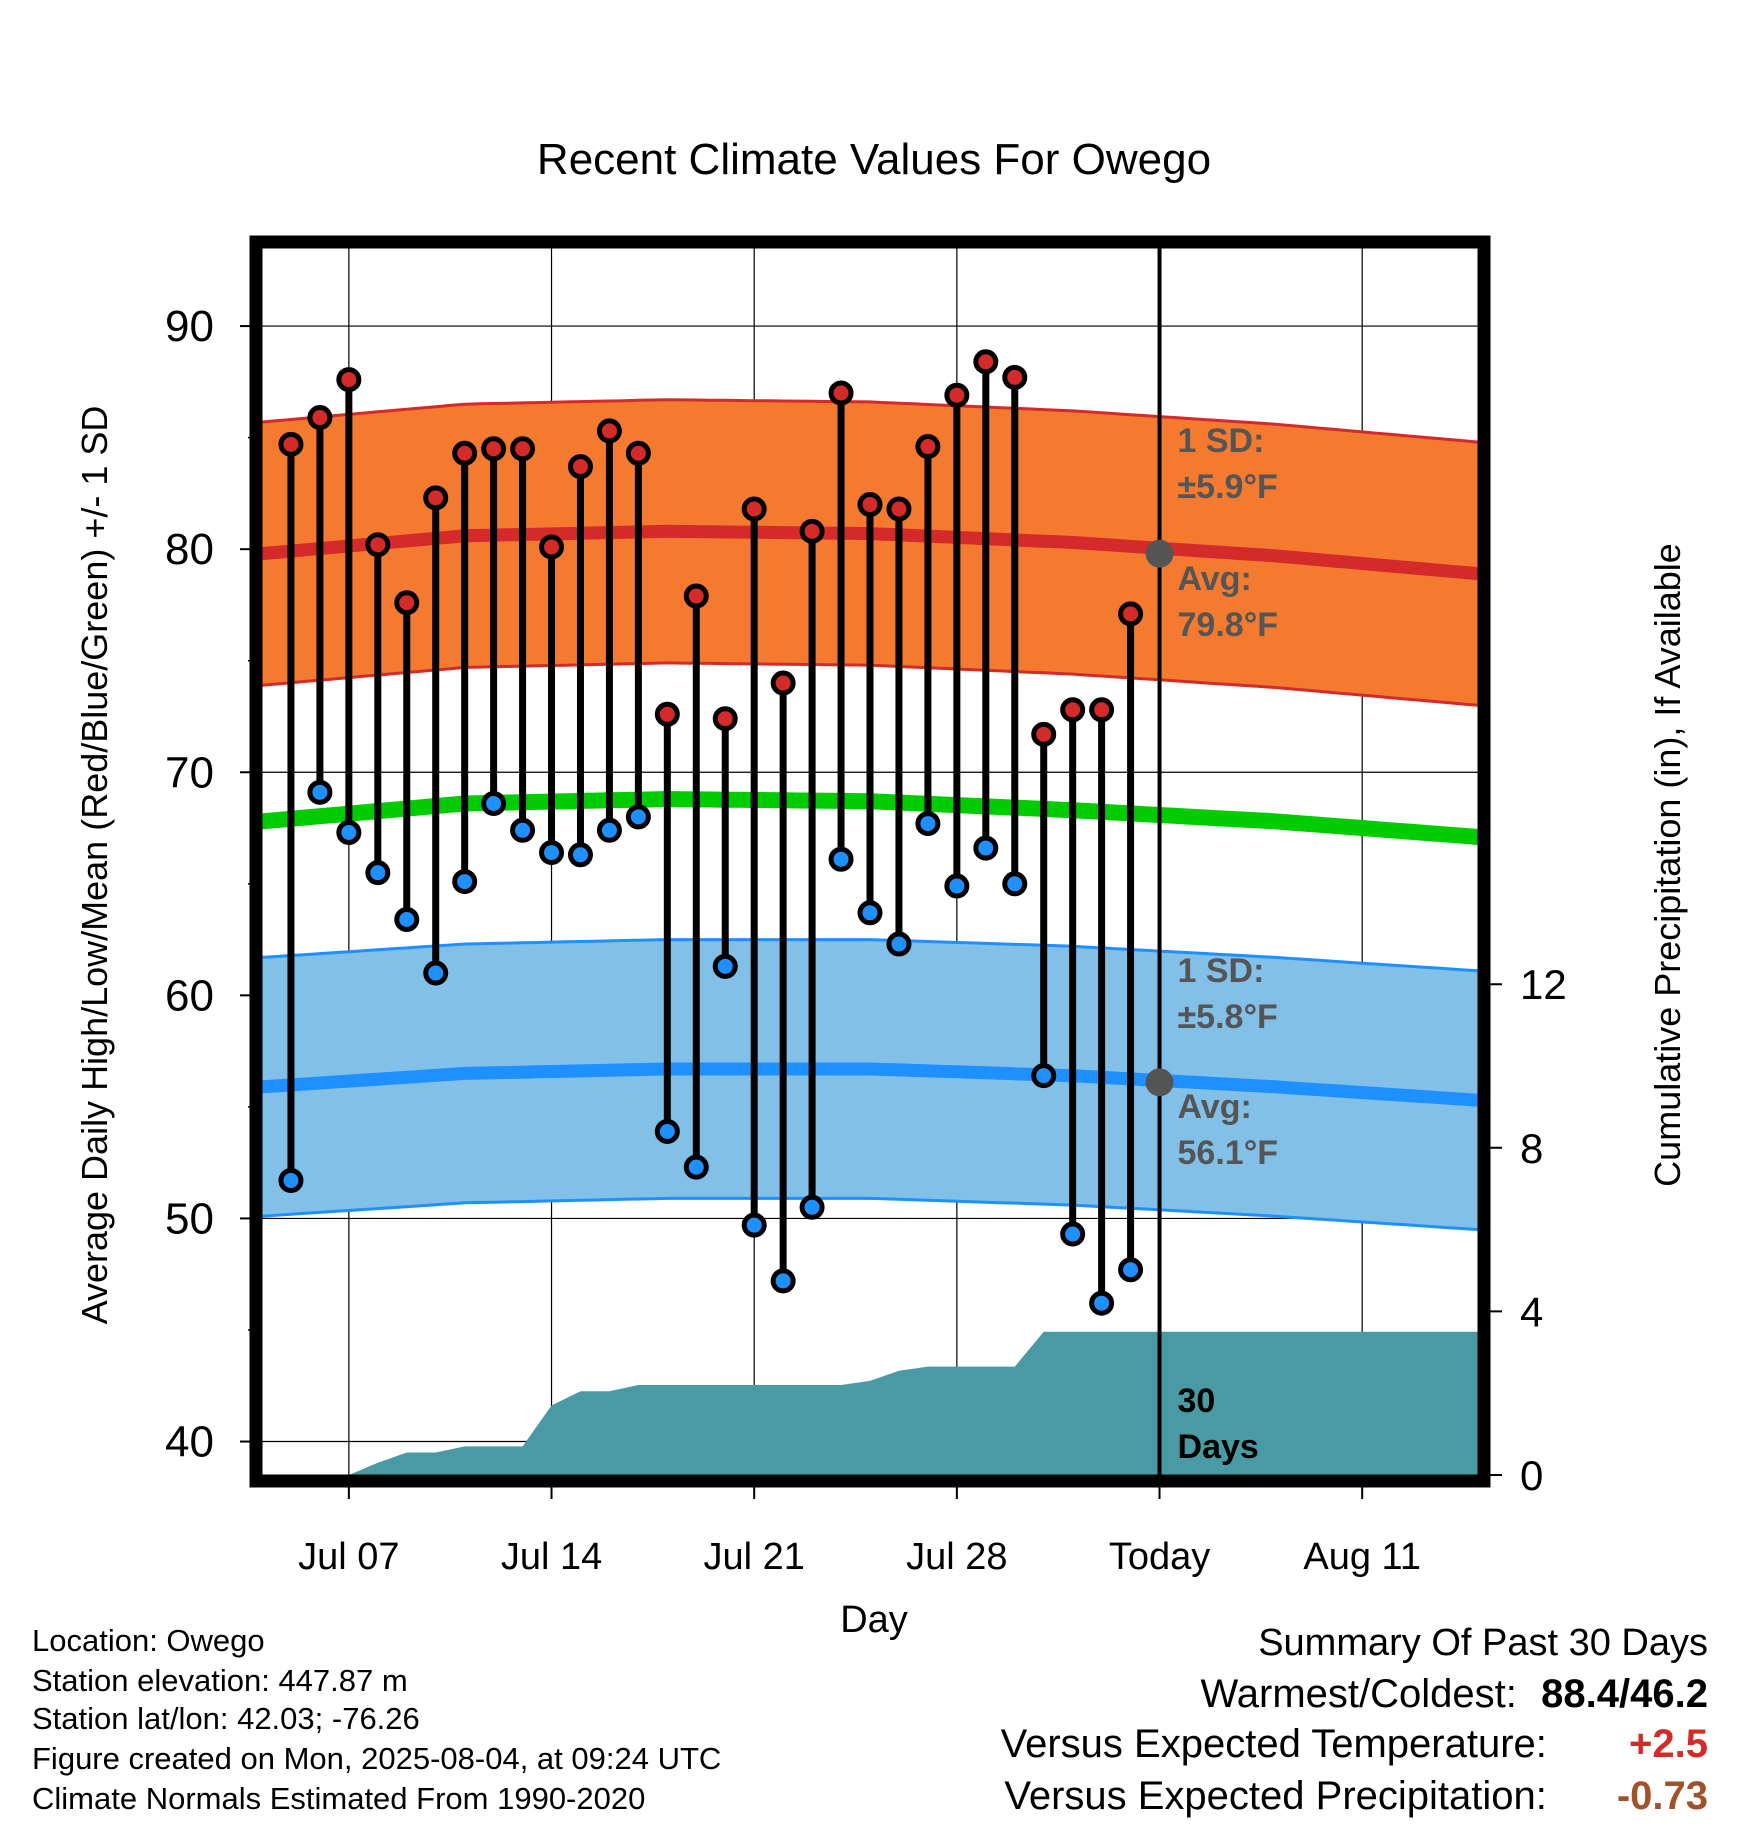 The width and height of the screenshot is (1748, 1828). Describe the element at coordinates (956, 1557) in the screenshot. I see `x-tick-label: Jul 28` at that location.